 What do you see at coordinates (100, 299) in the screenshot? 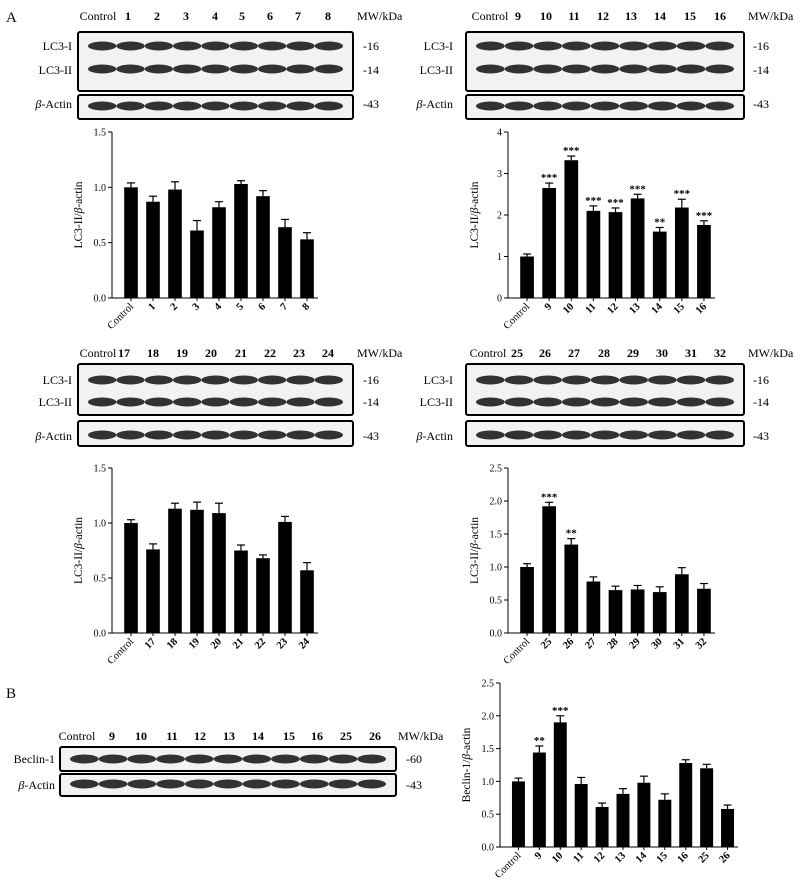
I see `y-tick-label: 0.0` at bounding box center [100, 299].